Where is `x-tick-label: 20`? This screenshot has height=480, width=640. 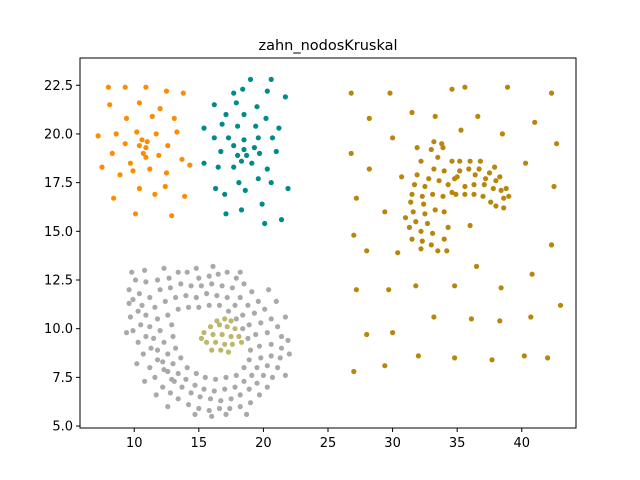
x-tick-label: 20 is located at coordinates (263, 443).